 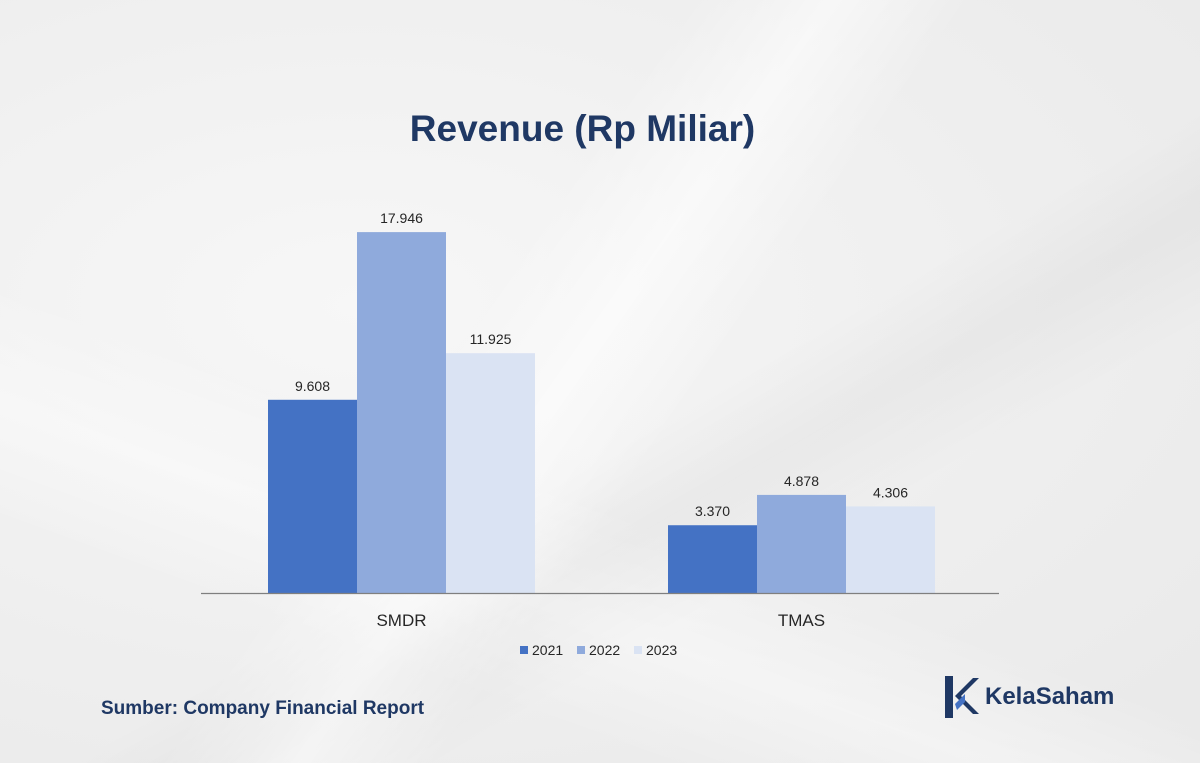 What do you see at coordinates (582, 128) in the screenshot?
I see `chart-title: Revenue (Rp Miliar)` at bounding box center [582, 128].